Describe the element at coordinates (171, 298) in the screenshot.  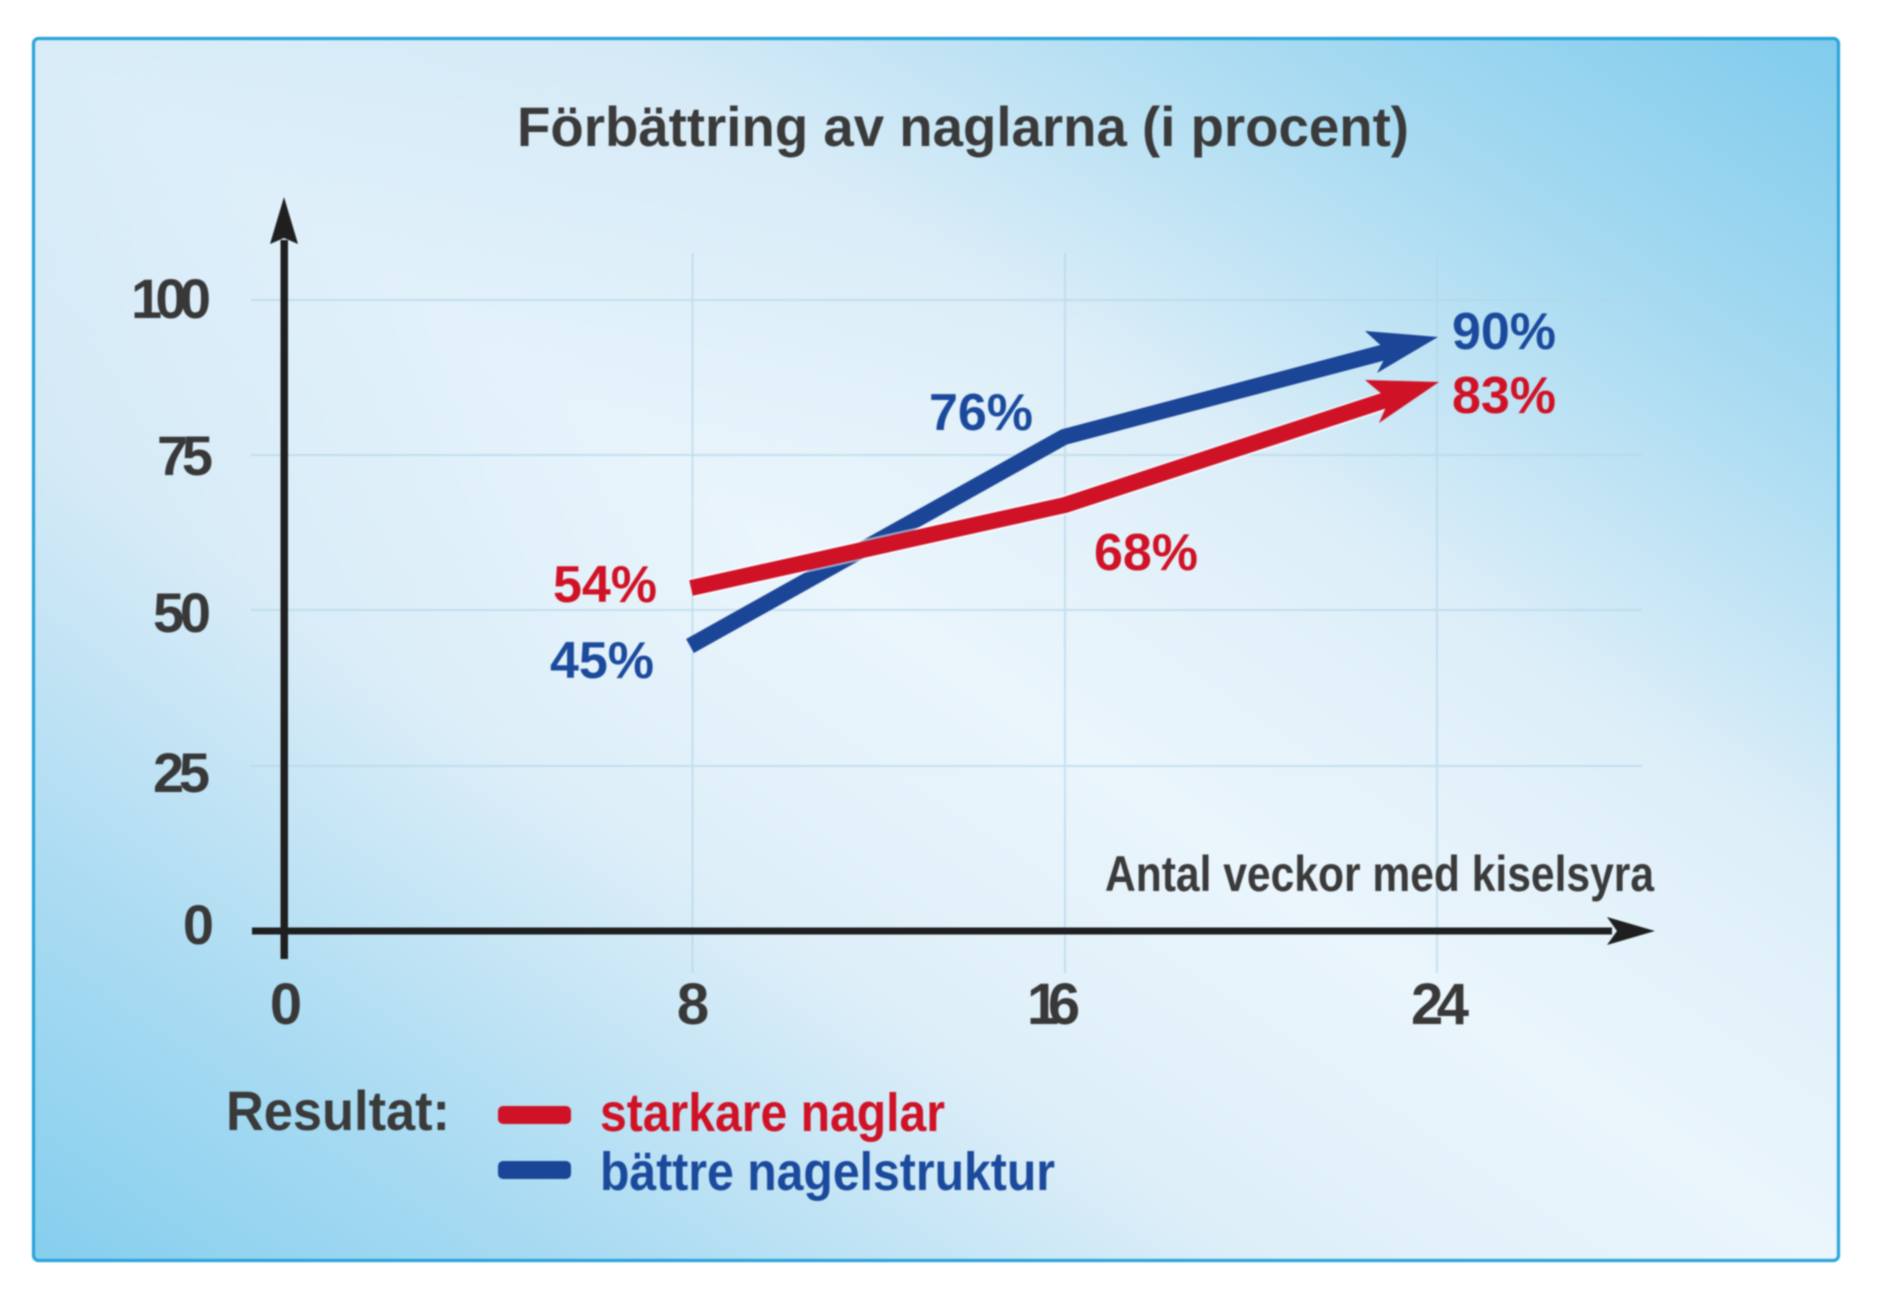
I see `svg-text: 100` at that location.